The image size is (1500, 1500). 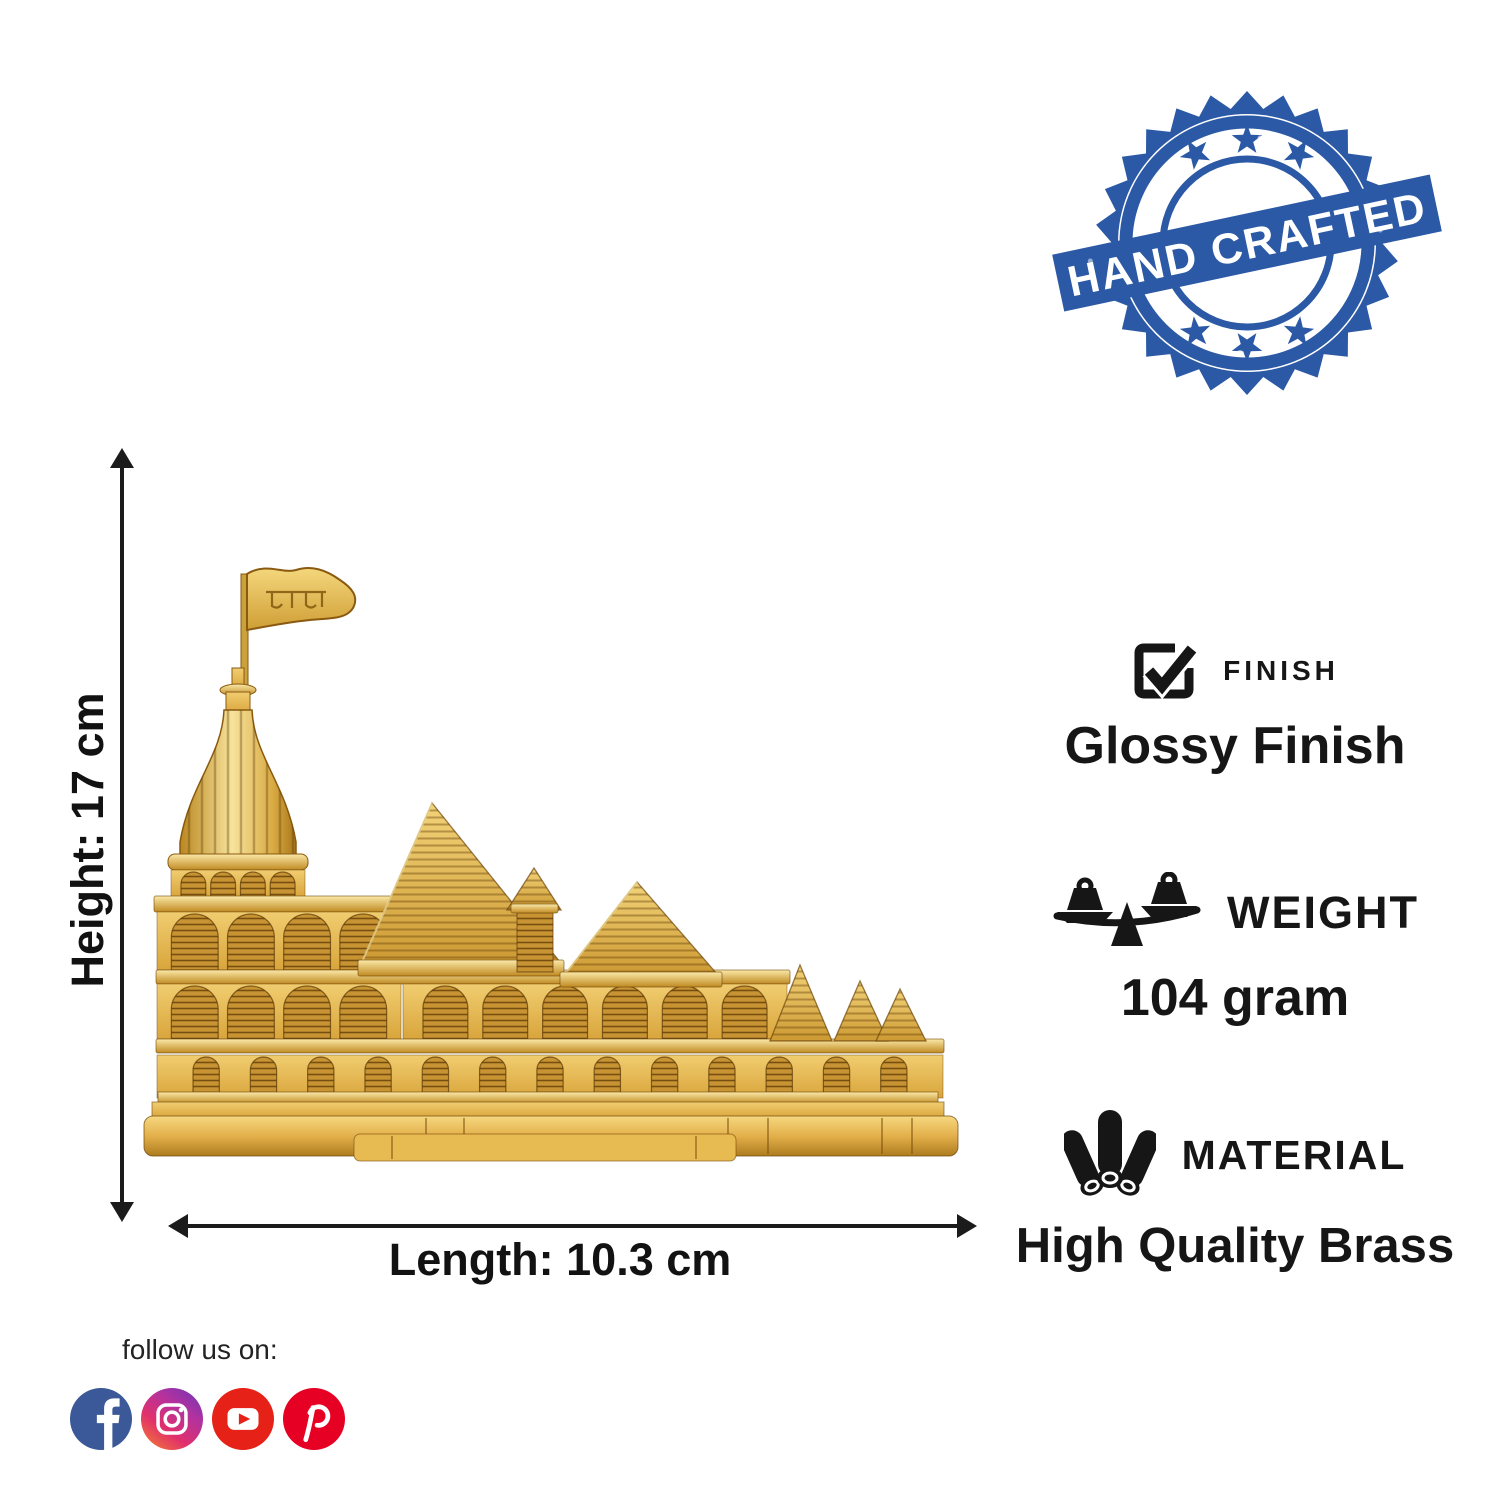 I want to click on arrow-right-icon, so click(x=967, y=1226).